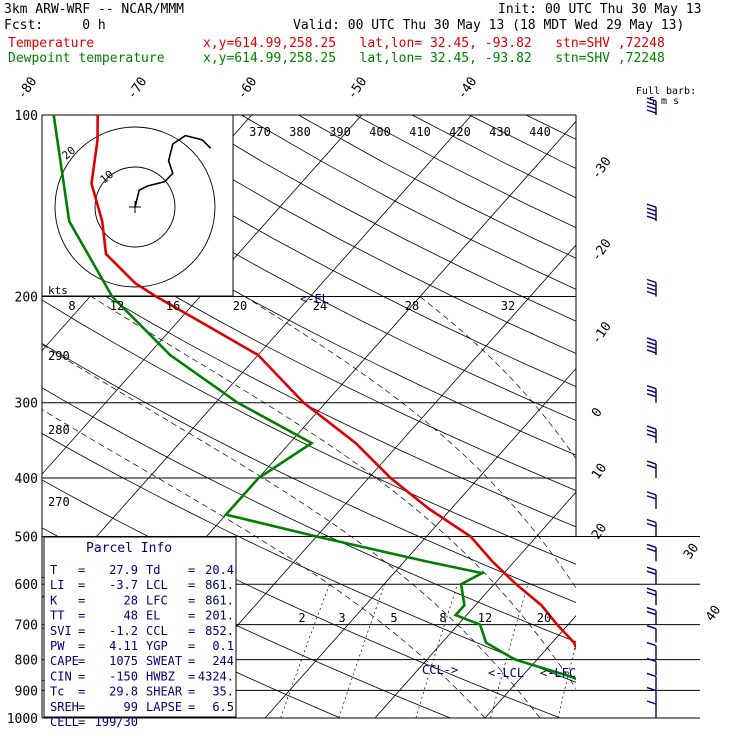  What do you see at coordinates (123, 570) in the screenshot?
I see `parcel-info-value: 27.9` at bounding box center [123, 570].